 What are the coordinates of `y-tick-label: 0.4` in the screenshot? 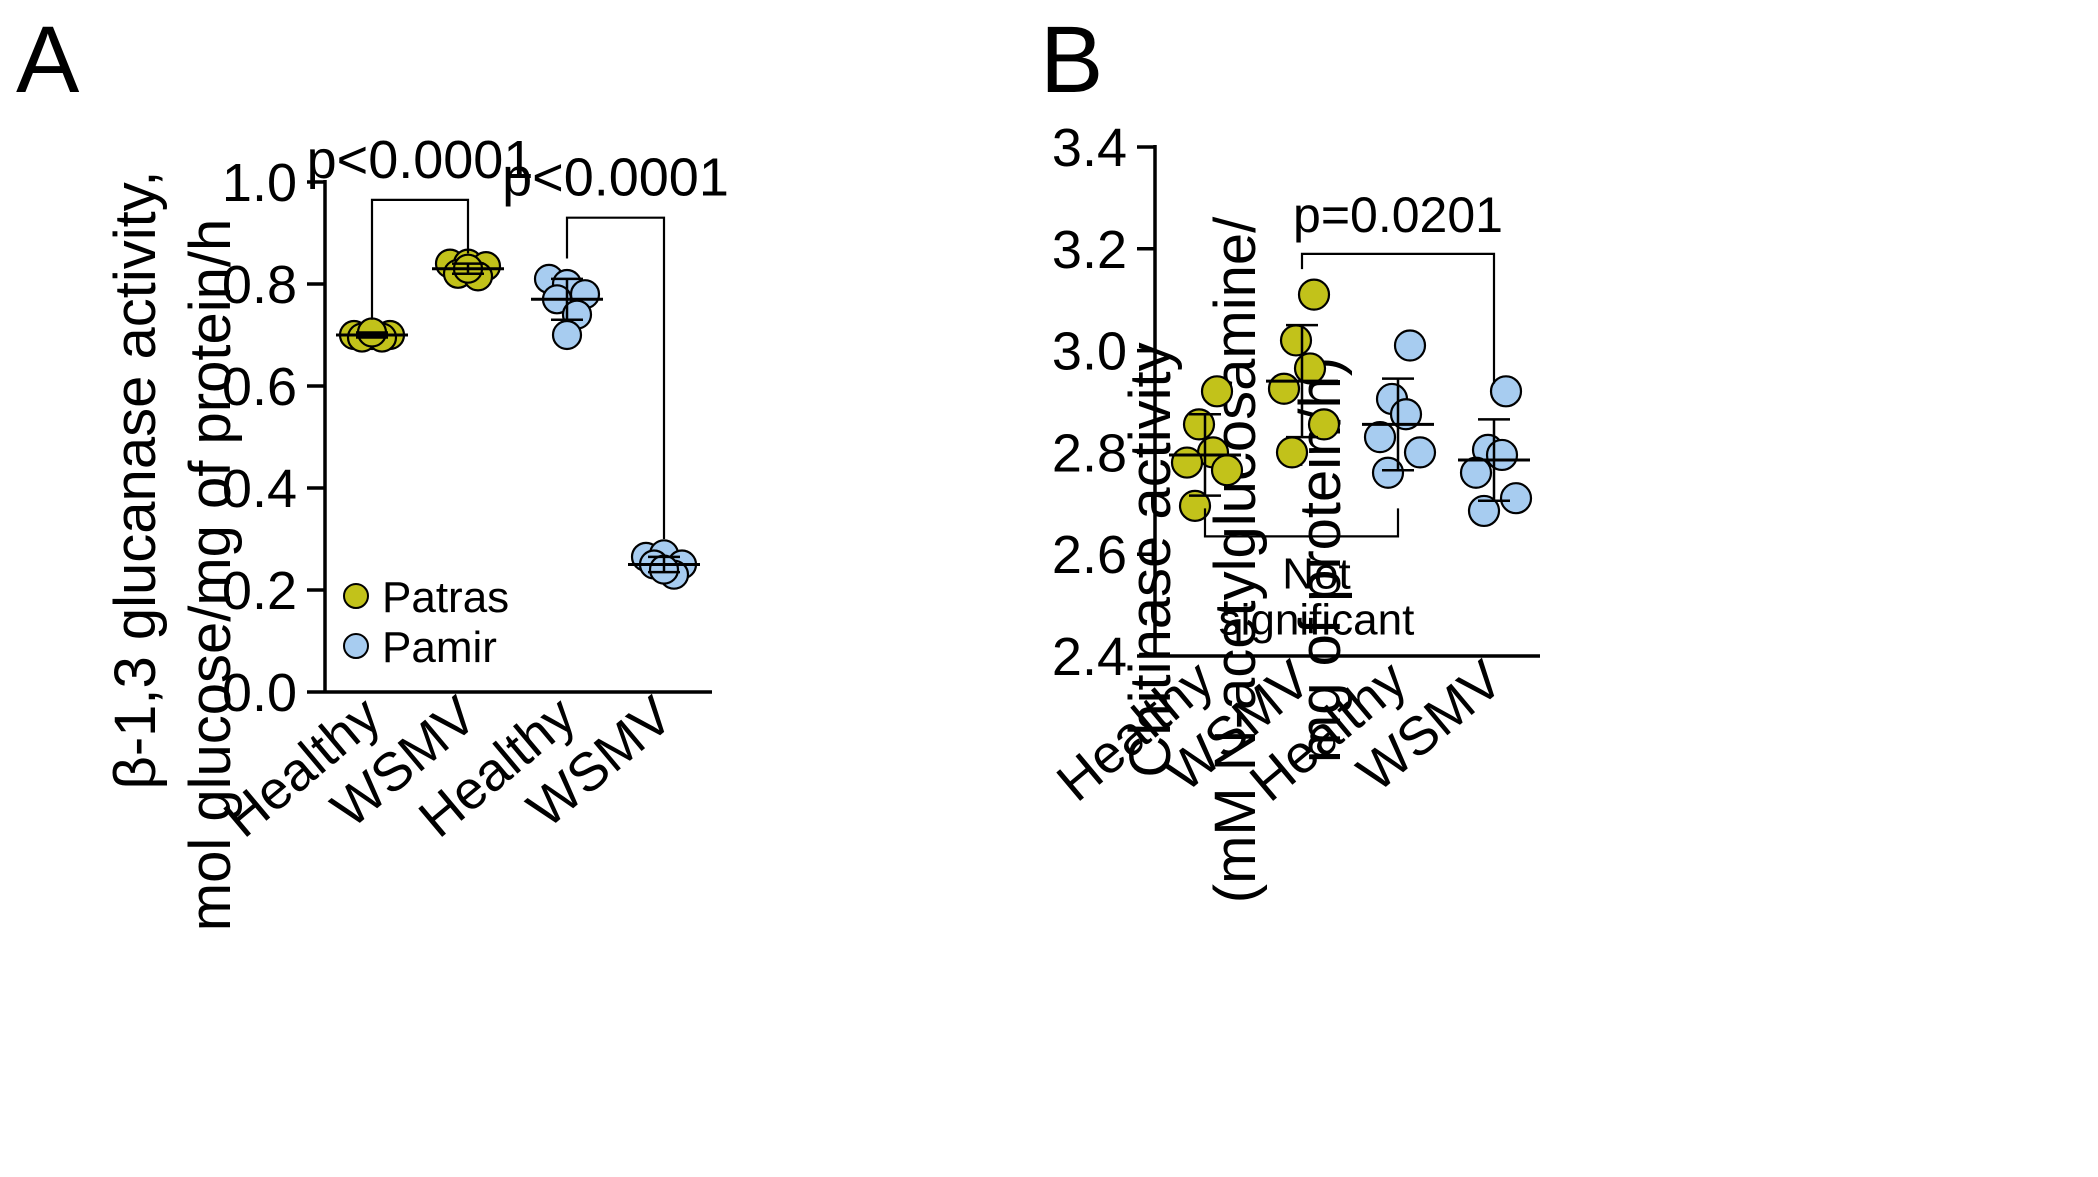 It's located at (259, 489).